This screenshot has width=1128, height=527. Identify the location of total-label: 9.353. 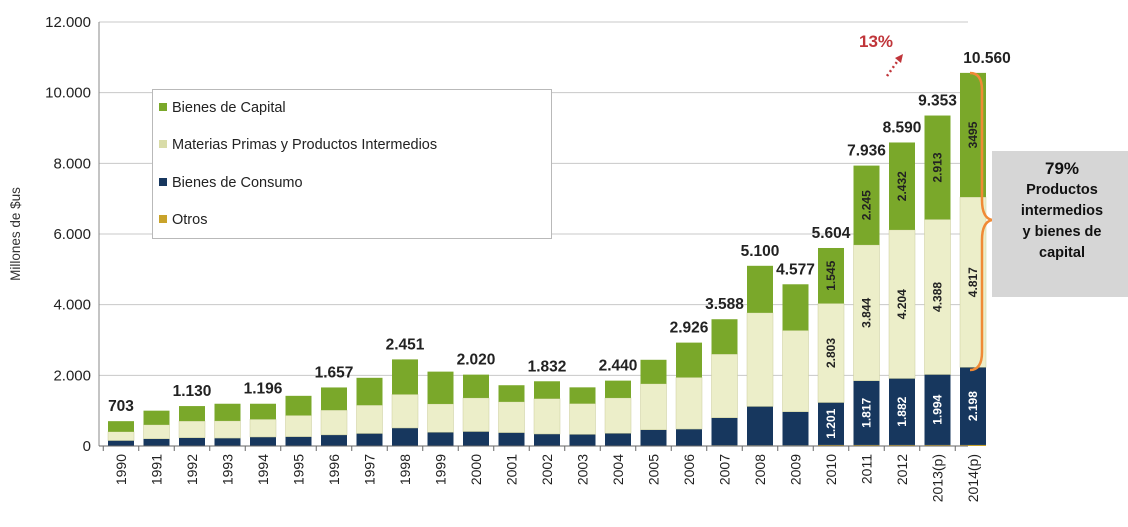
(937, 101).